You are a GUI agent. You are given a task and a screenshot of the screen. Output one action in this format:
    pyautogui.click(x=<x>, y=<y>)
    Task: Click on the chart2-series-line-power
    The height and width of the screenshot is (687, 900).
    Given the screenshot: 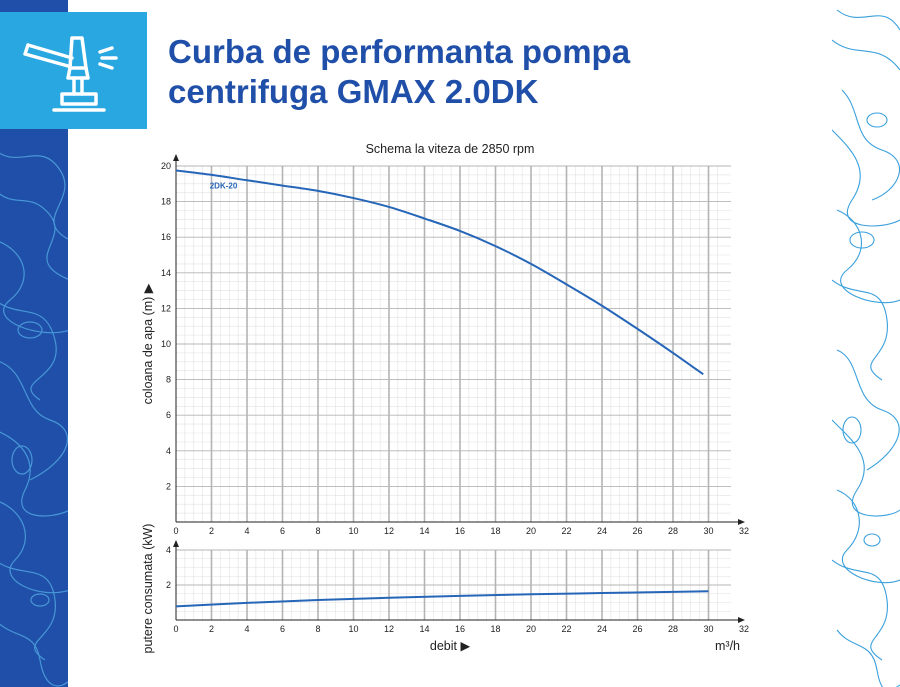 What is the action you would take?
    pyautogui.click(x=442, y=599)
    